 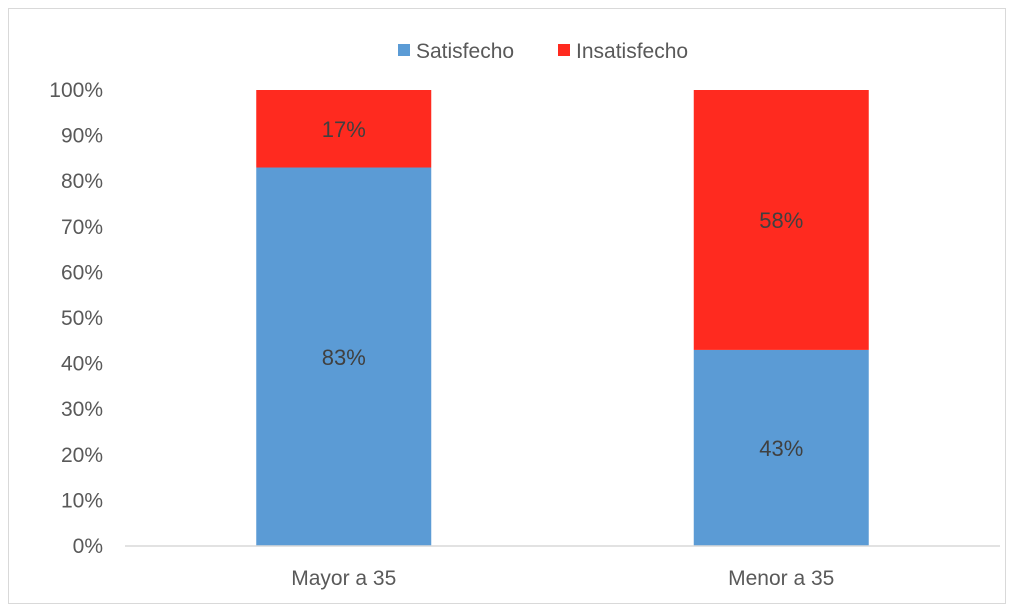 What do you see at coordinates (82, 409) in the screenshot?
I see `y-tick-label: 30%` at bounding box center [82, 409].